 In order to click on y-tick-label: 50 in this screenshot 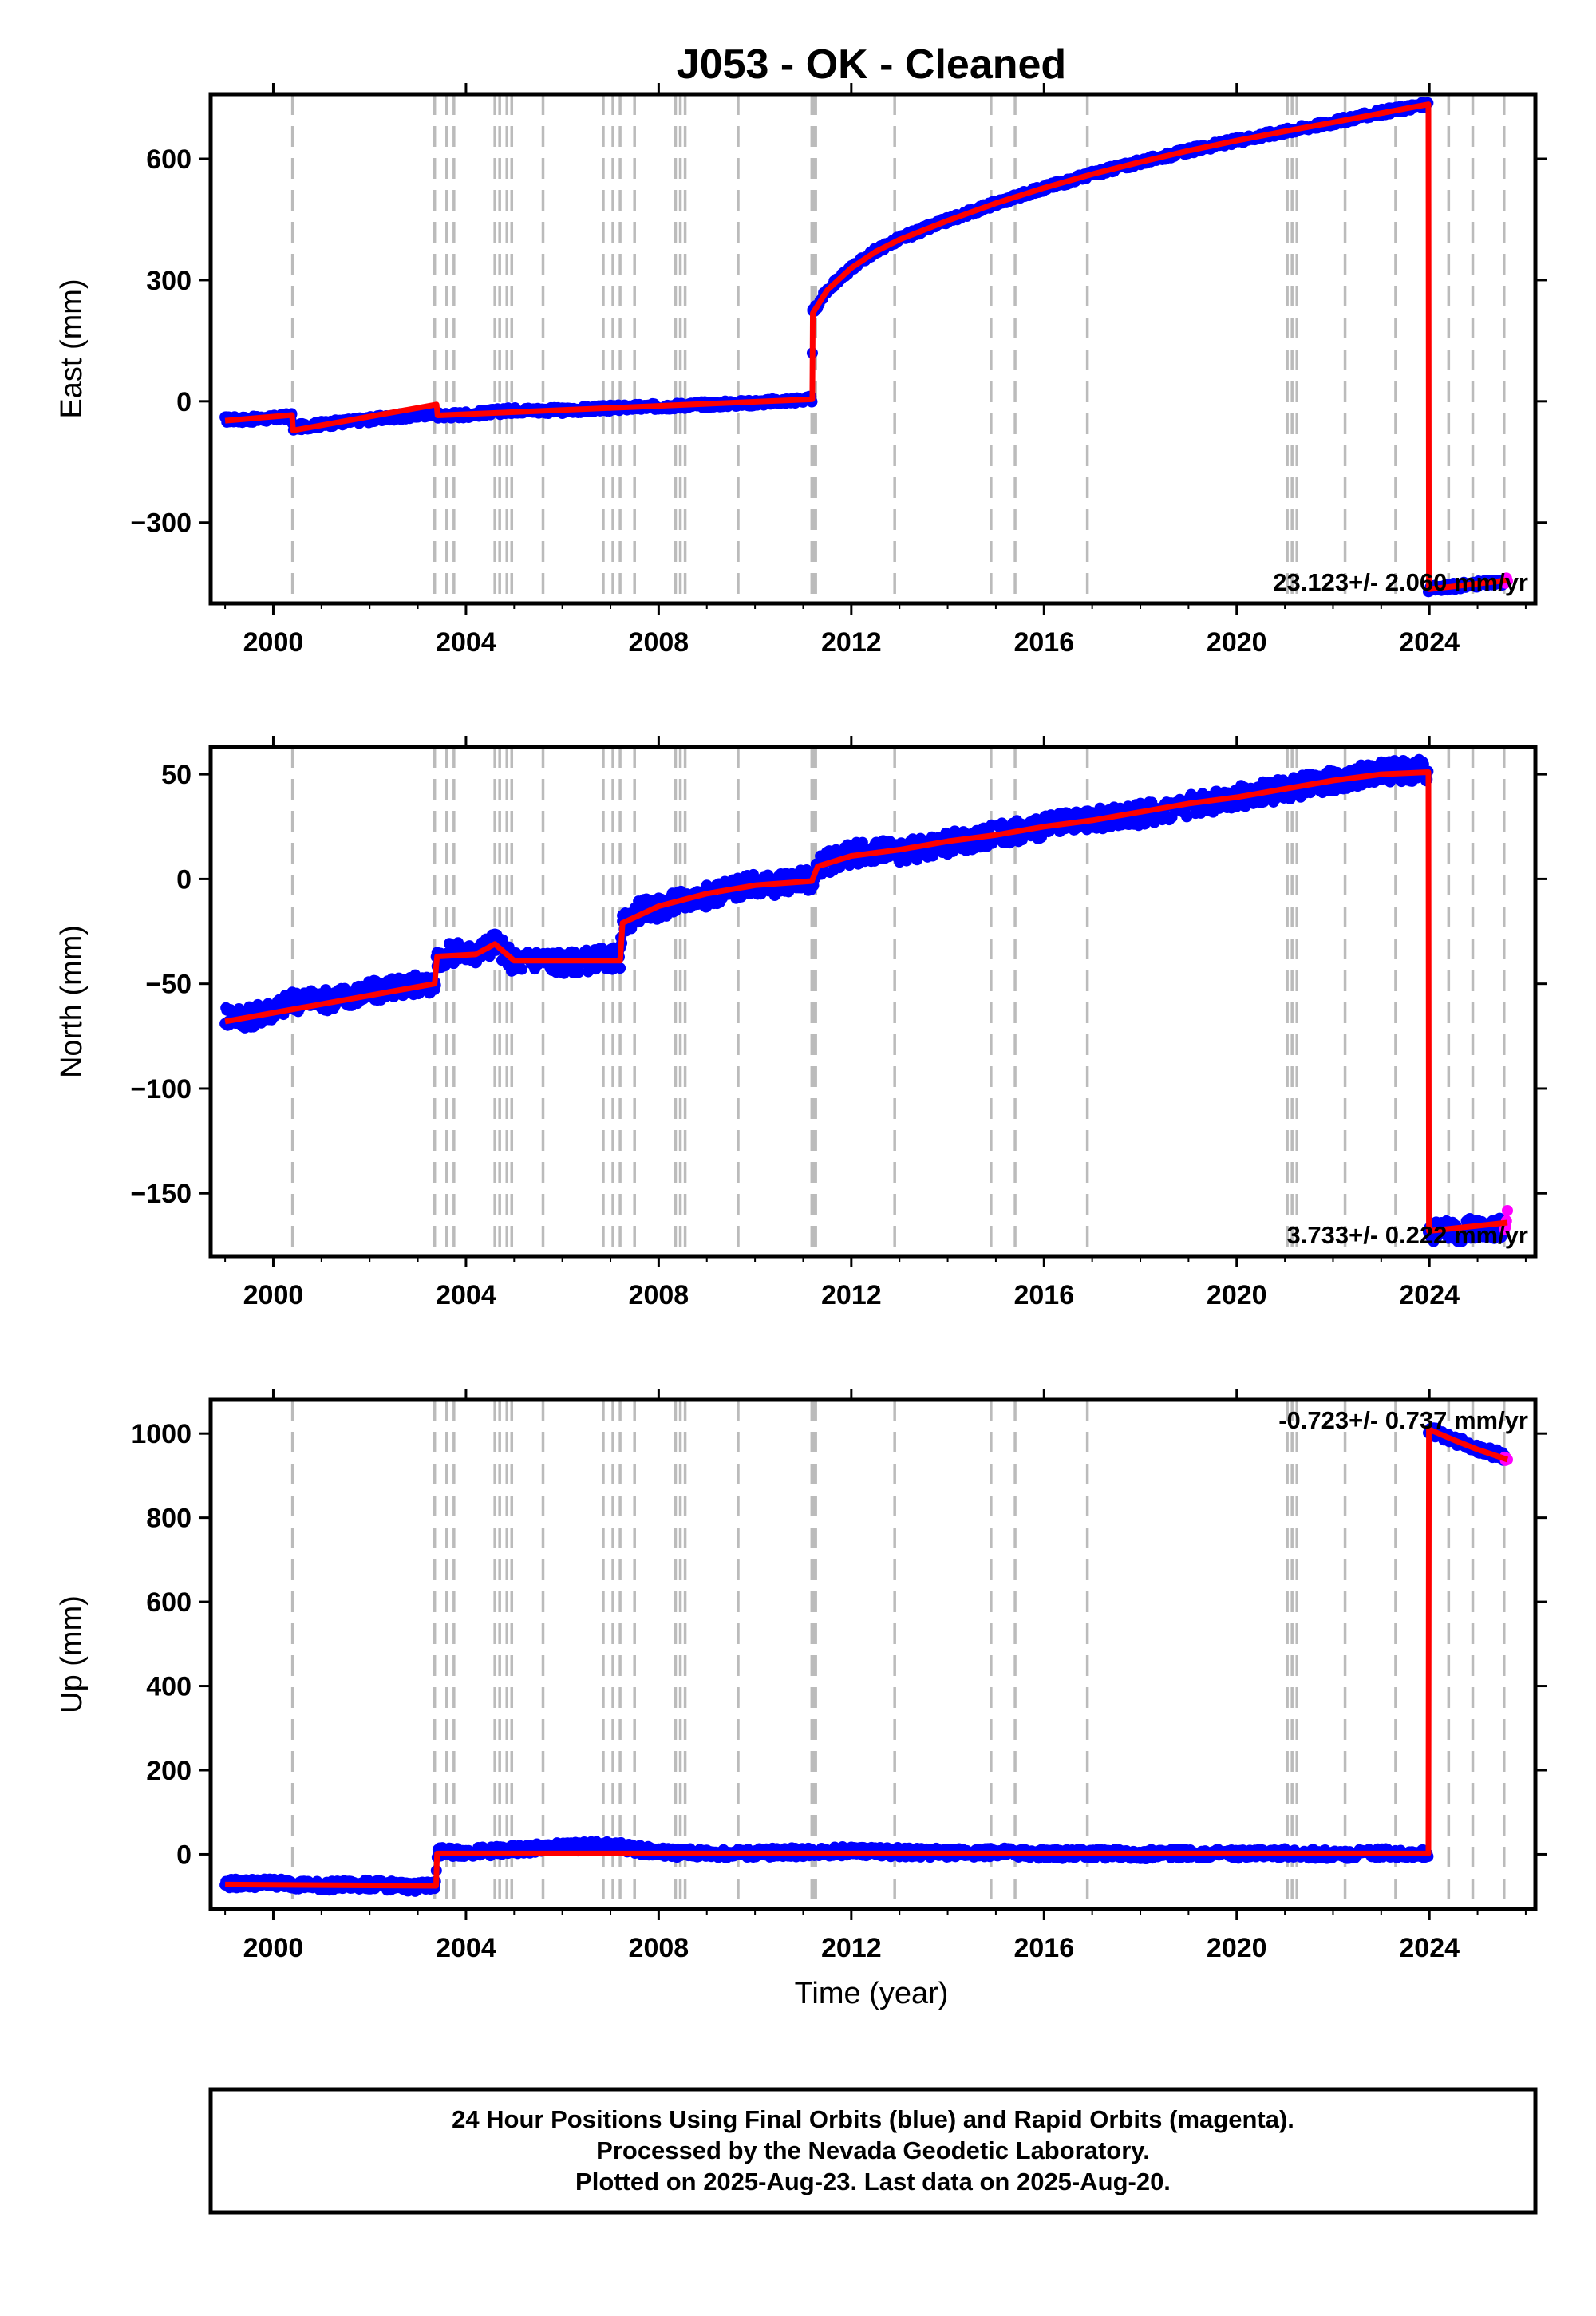, I will do `click(176, 775)`.